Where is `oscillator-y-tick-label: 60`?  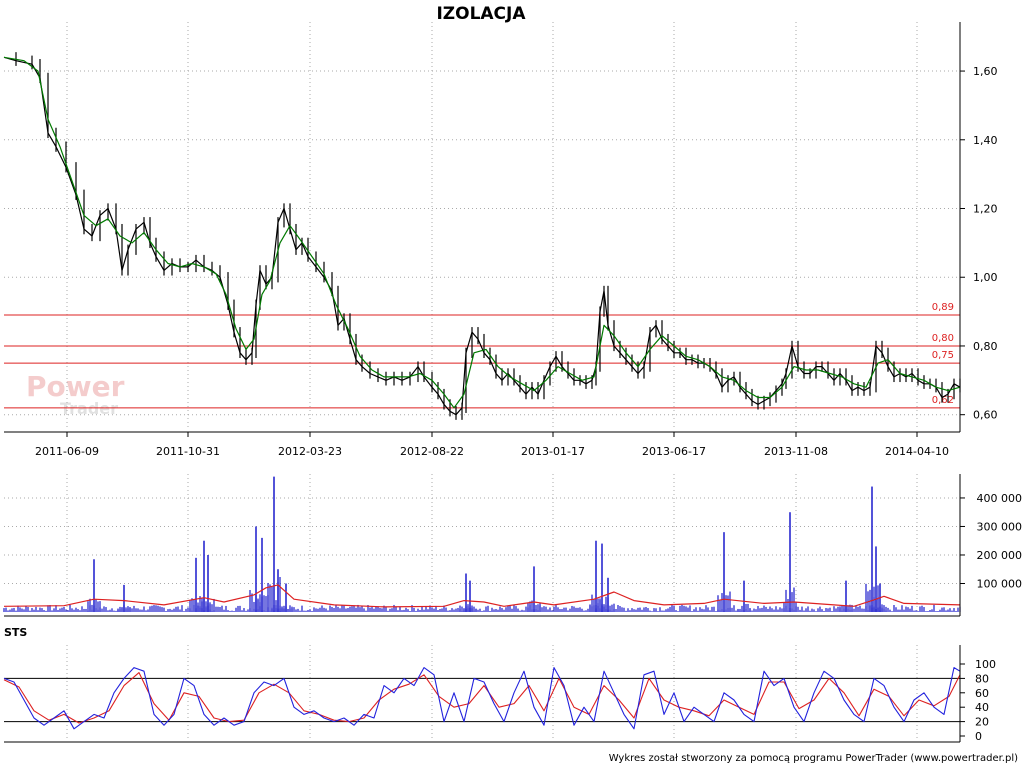 oscillator-y-tick-label: 60 is located at coordinates (982, 693).